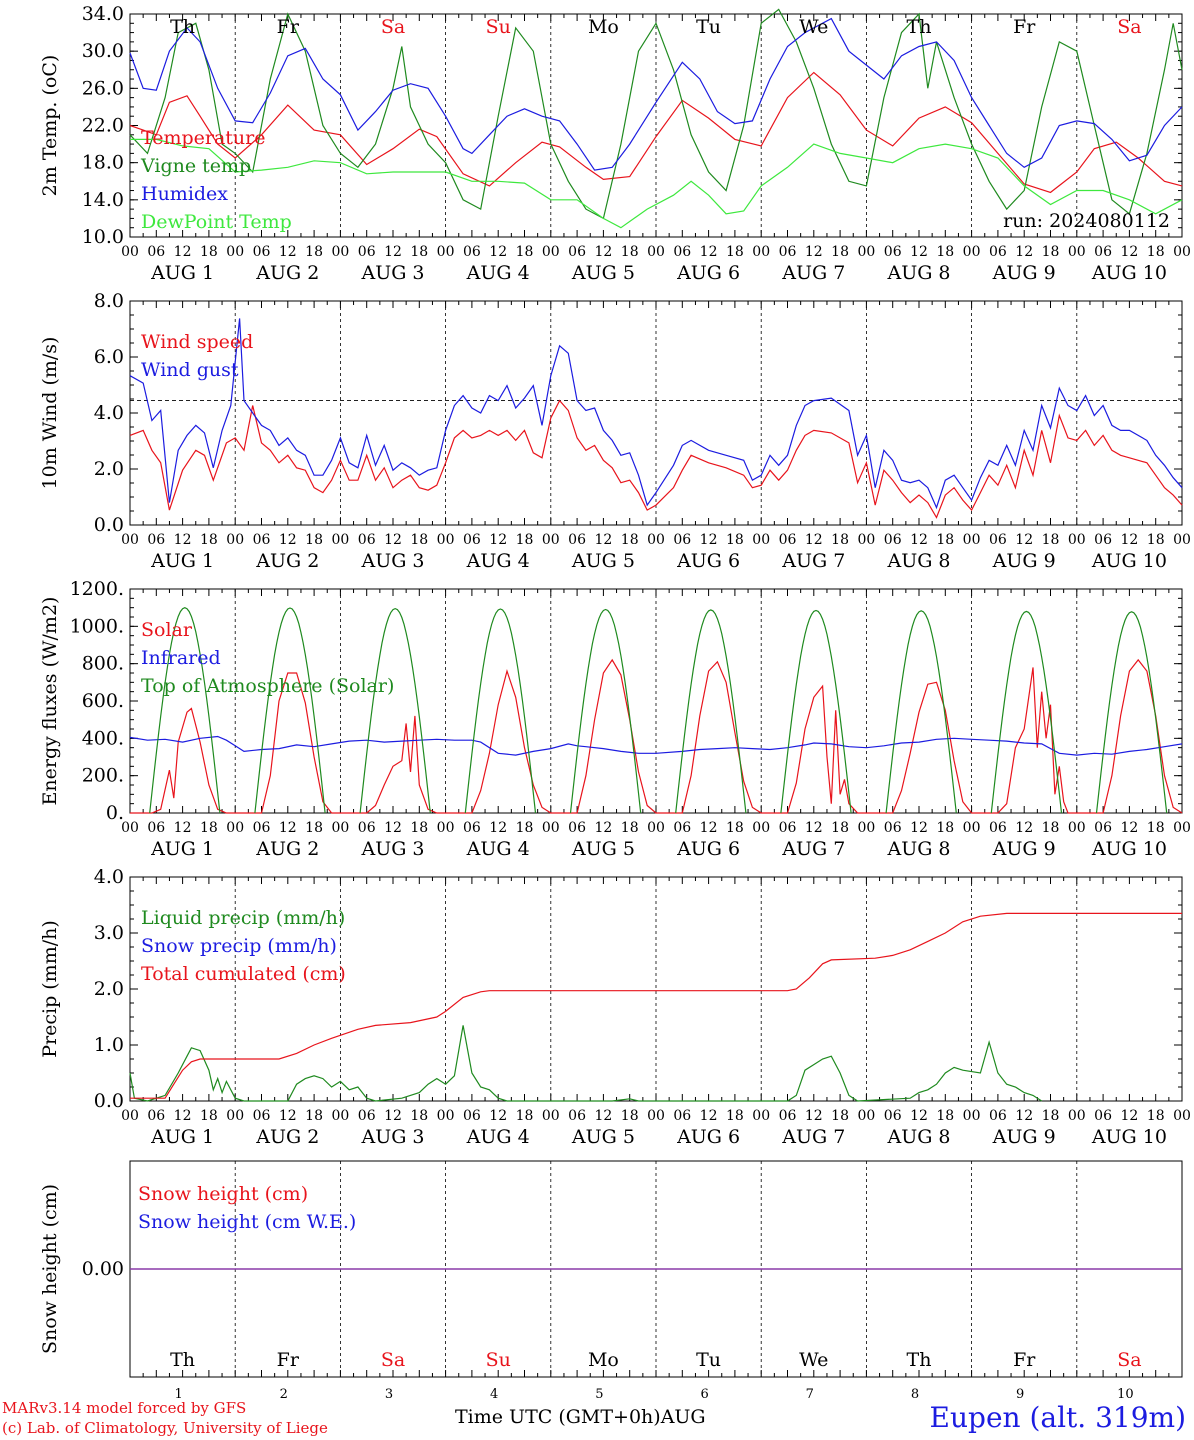  I want to click on energy-y-tick-label: 600., so click(103, 701).